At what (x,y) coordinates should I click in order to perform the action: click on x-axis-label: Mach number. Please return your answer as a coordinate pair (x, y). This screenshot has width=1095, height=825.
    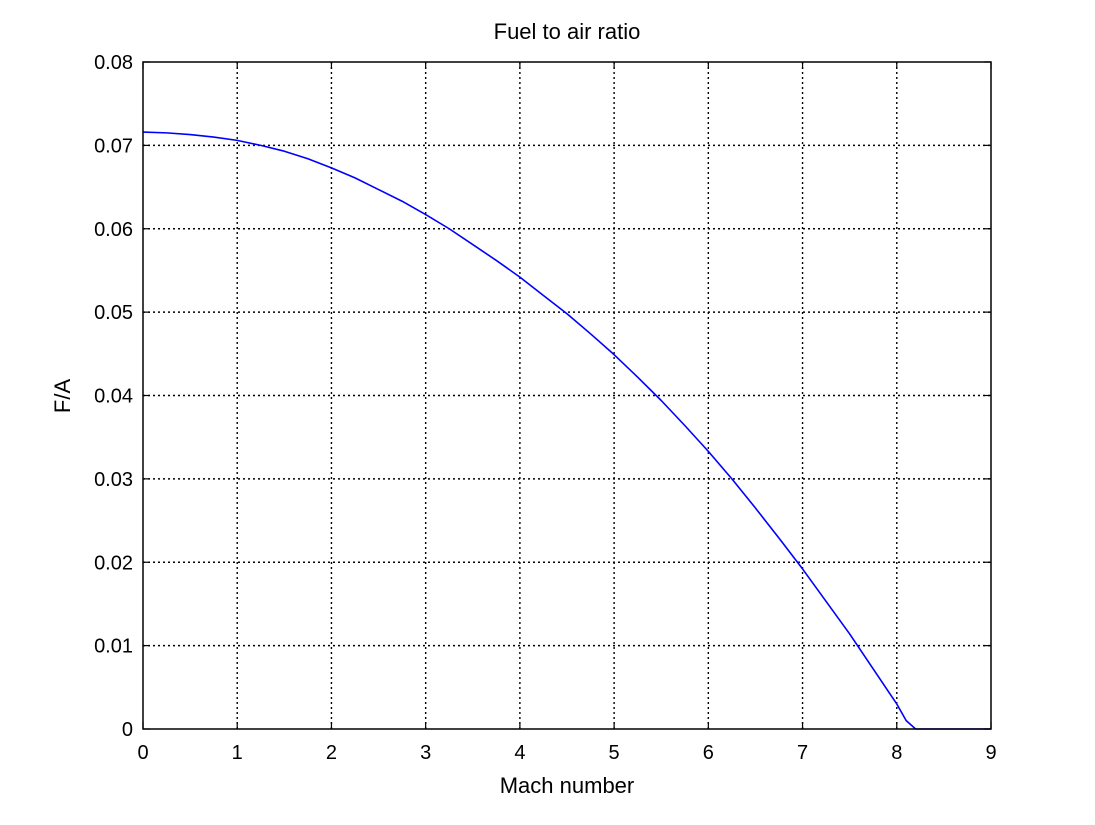
    Looking at the image, I should click on (567, 785).